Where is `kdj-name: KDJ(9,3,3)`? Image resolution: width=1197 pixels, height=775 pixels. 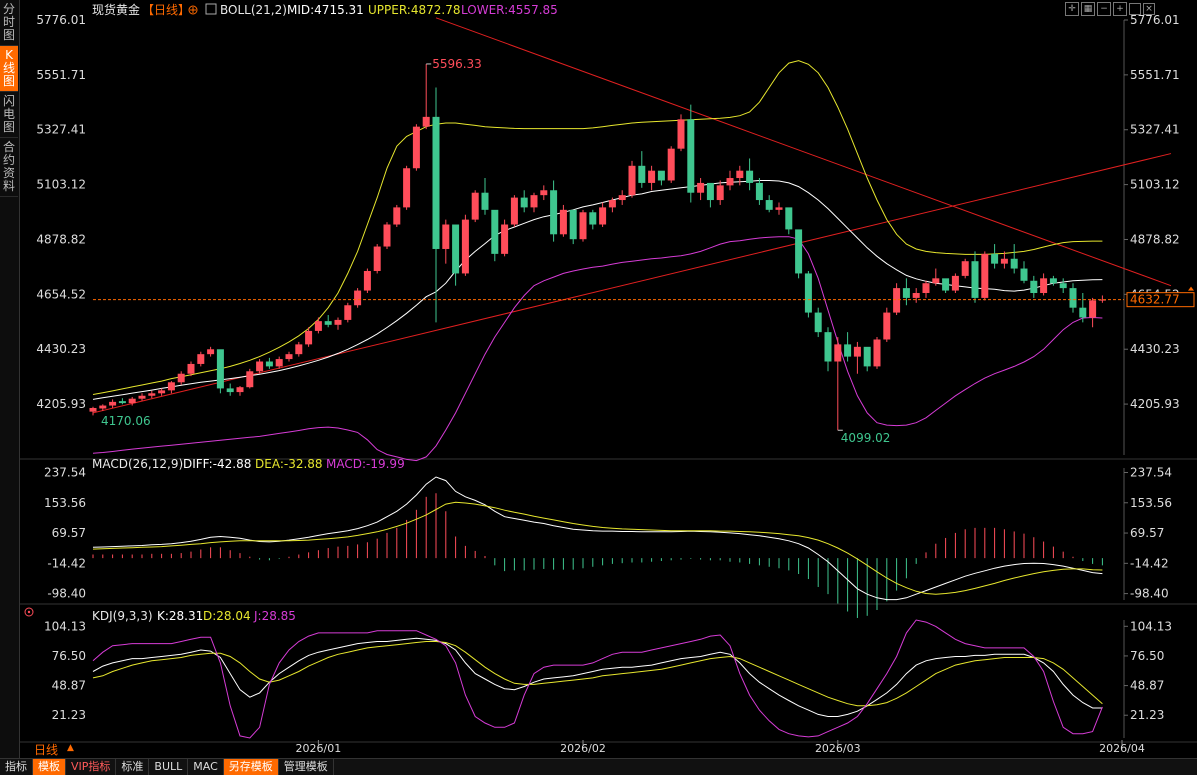 kdj-name: KDJ(9,3,3) is located at coordinates (122, 616).